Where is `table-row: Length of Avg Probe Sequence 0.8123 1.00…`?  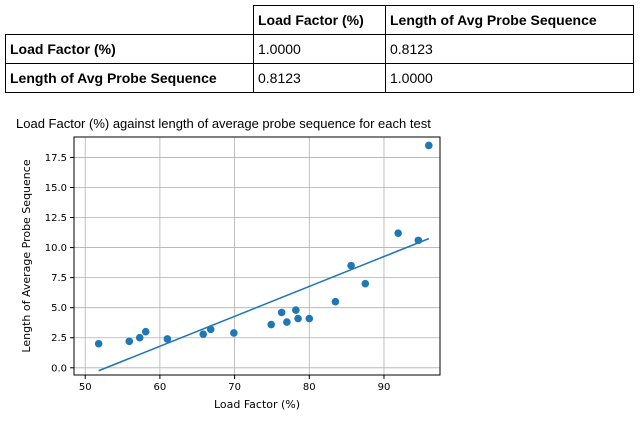 table-row: Length of Avg Probe Sequence 0.8123 1.00… is located at coordinates (320, 78).